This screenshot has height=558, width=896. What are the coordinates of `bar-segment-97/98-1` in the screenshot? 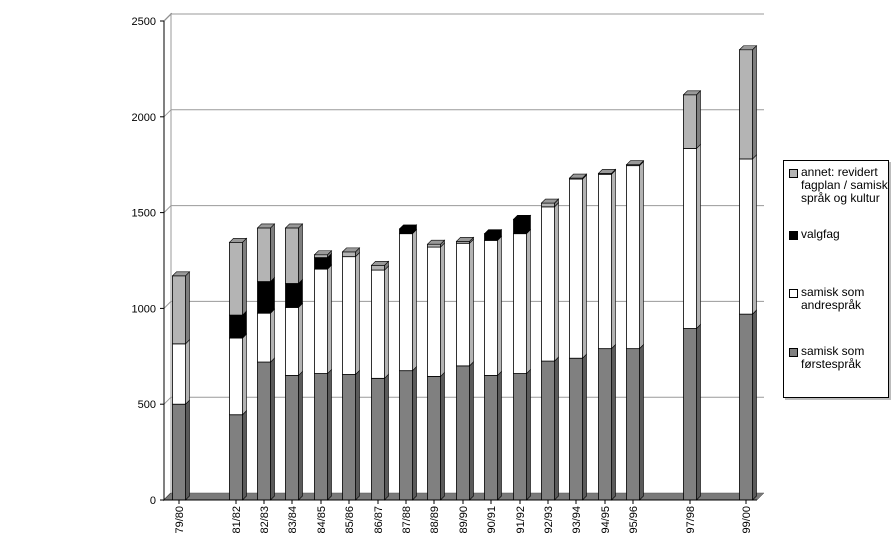 It's located at (690, 238).